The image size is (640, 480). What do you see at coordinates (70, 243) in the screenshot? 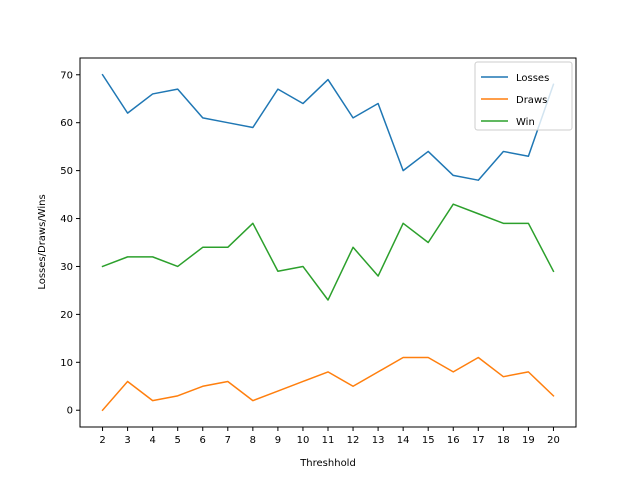
I see `y-axis: 0 10 20 30 40 50 60 70` at bounding box center [70, 243].